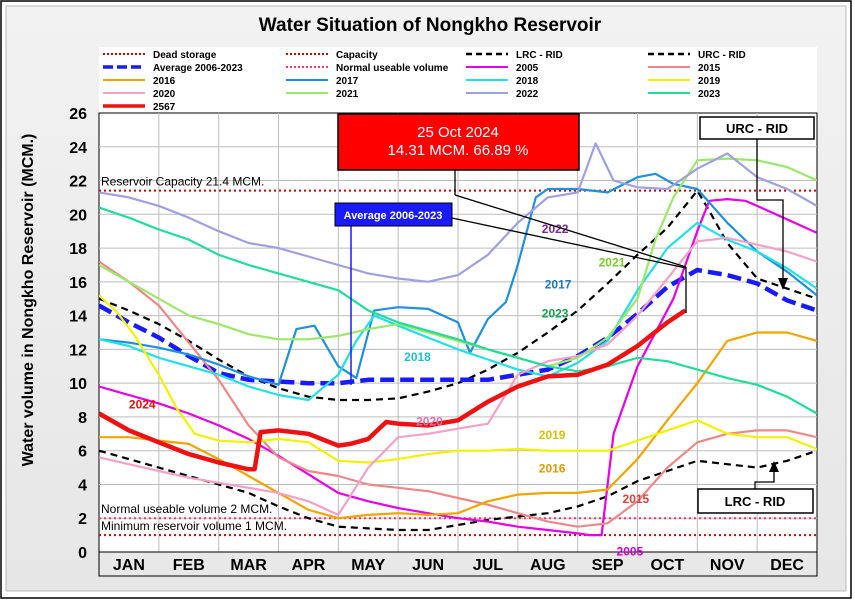  I want to click on average-callout-text: Average 2006-2023, so click(393, 216).